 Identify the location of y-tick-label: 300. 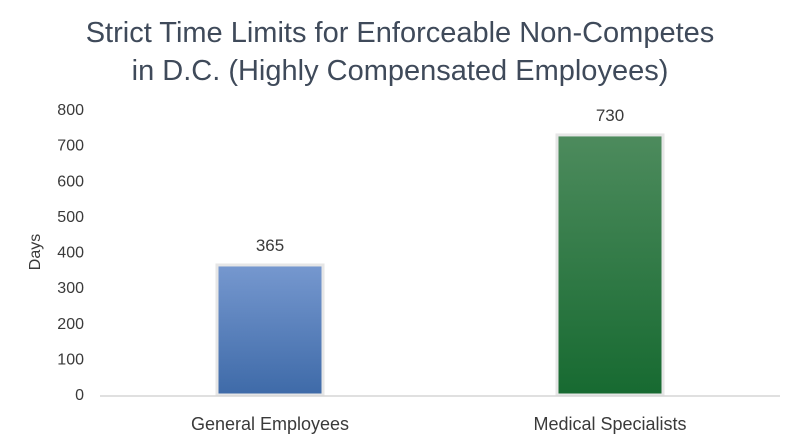
(70, 288).